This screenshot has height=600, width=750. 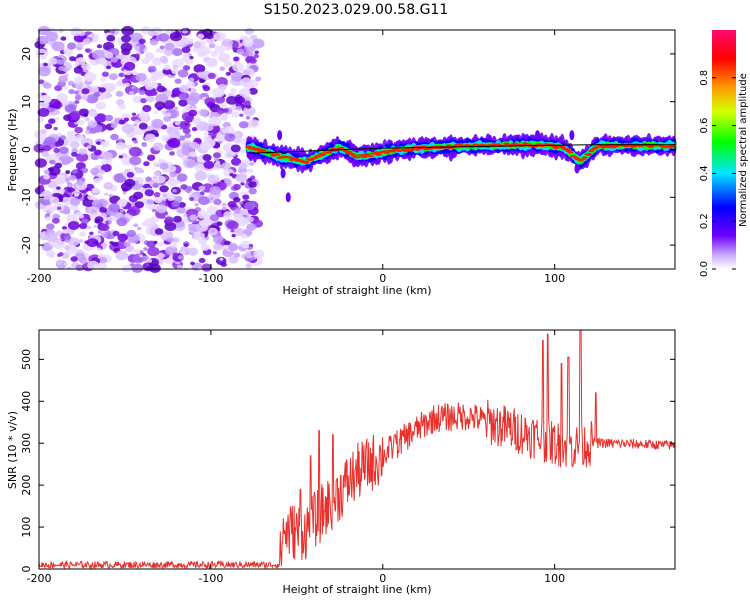 What do you see at coordinates (704, 269) in the screenshot?
I see `colorbar-tick-label: 0.0` at bounding box center [704, 269].